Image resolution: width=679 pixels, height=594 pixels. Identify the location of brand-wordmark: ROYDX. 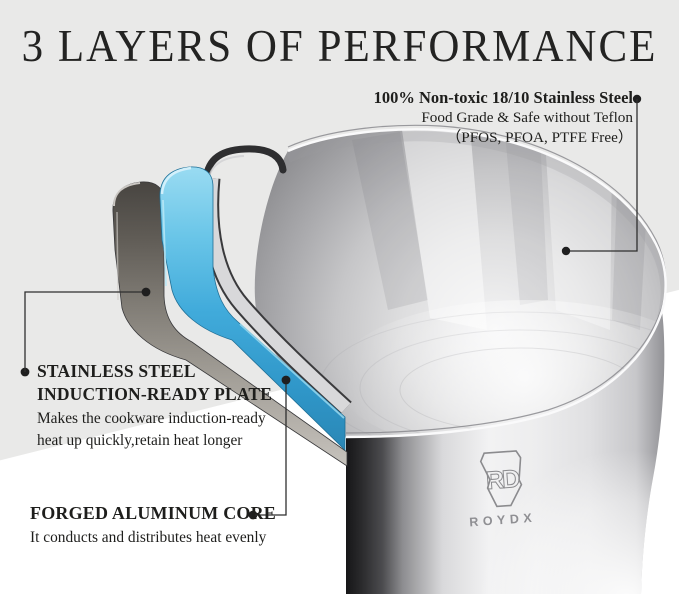
(503, 520).